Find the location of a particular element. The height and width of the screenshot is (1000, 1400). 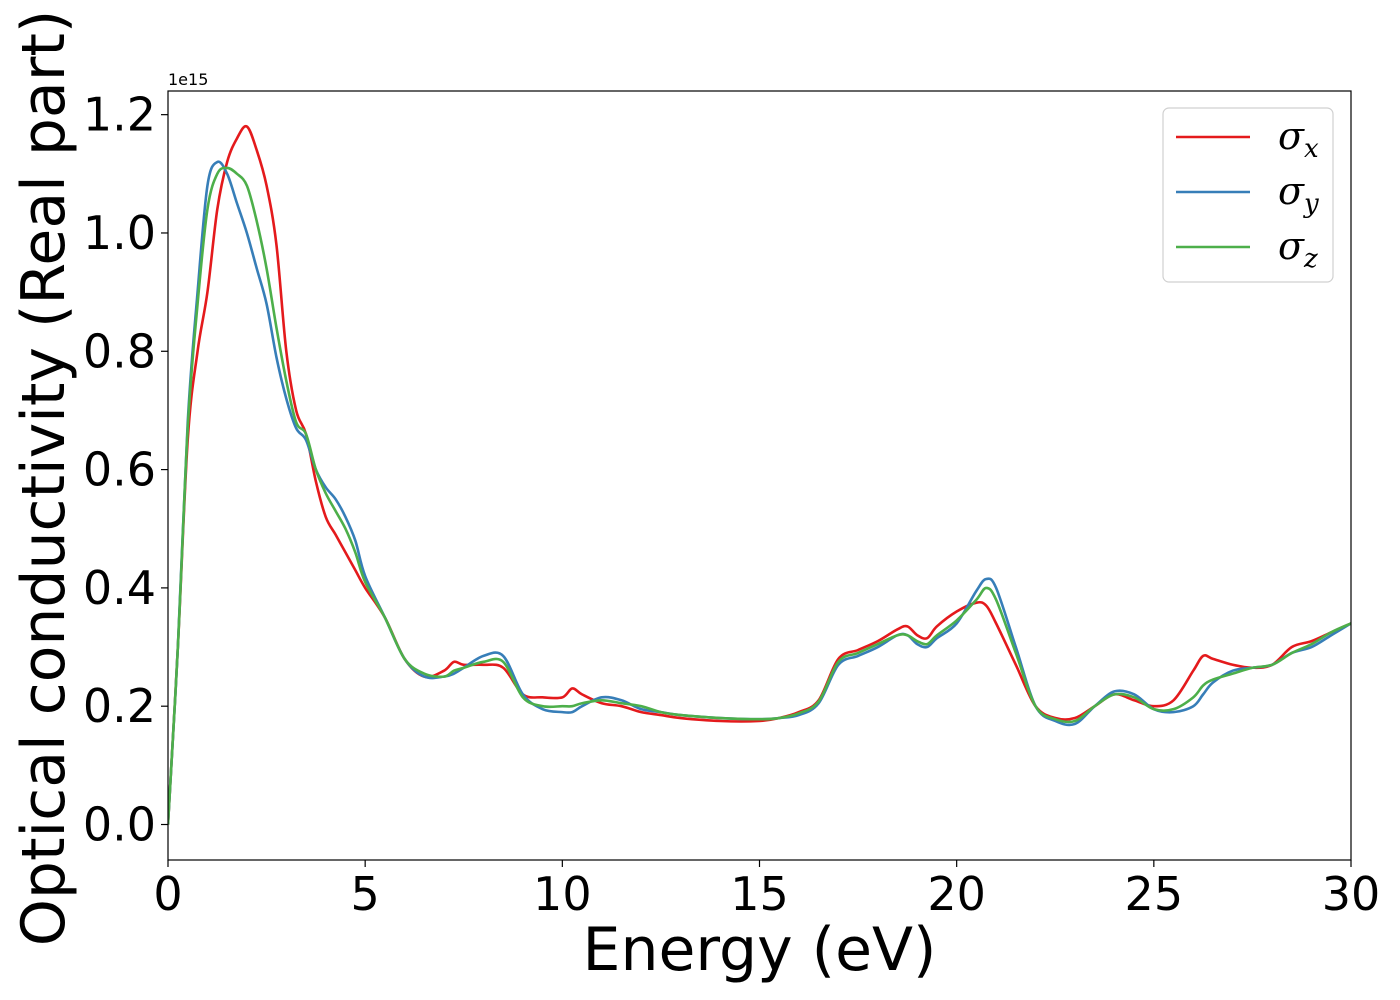

y-tick-label: 0.2 is located at coordinates (119, 706).